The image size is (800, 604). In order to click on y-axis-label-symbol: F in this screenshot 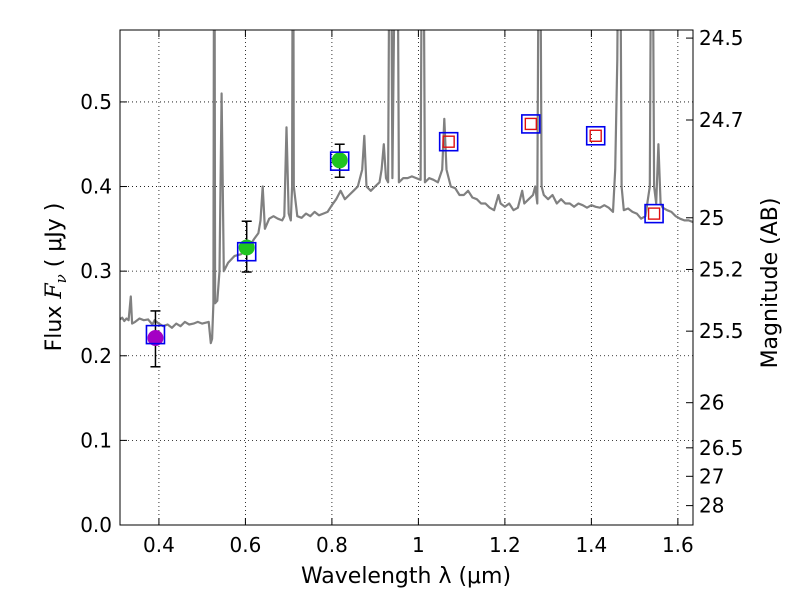, I will do `click(54, 291)`.